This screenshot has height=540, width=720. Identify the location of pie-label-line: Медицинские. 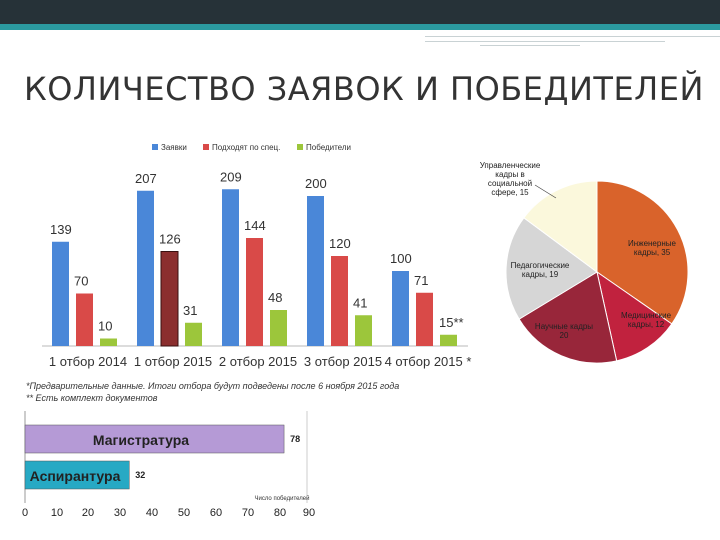
(646, 315).